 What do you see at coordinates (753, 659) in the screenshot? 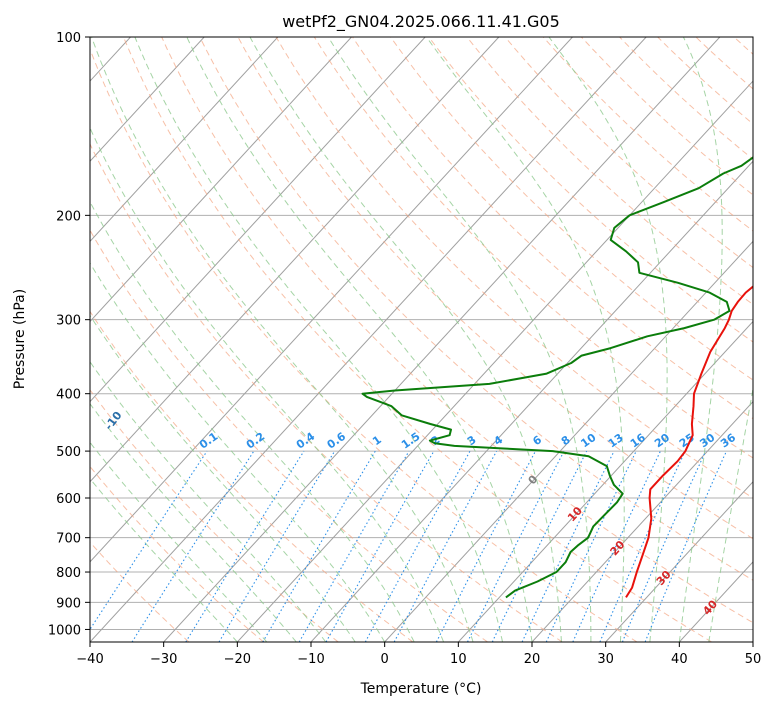
I see `x-tick-label: 50` at bounding box center [753, 659].